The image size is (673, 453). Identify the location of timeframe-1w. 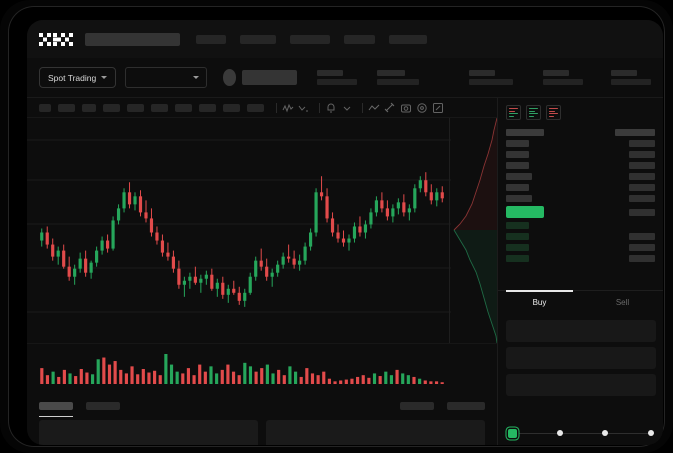
(183, 107).